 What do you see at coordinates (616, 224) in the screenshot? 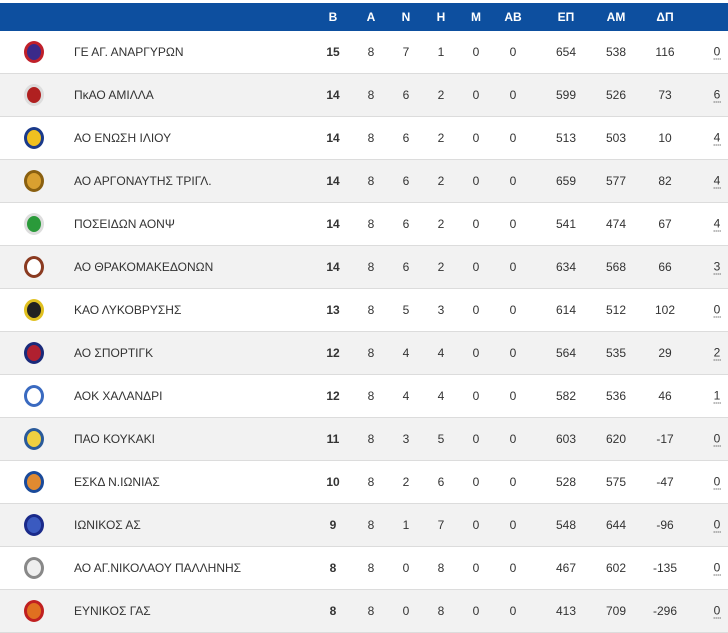
I see `stat-cell-ΑΜ: 474` at bounding box center [616, 224].